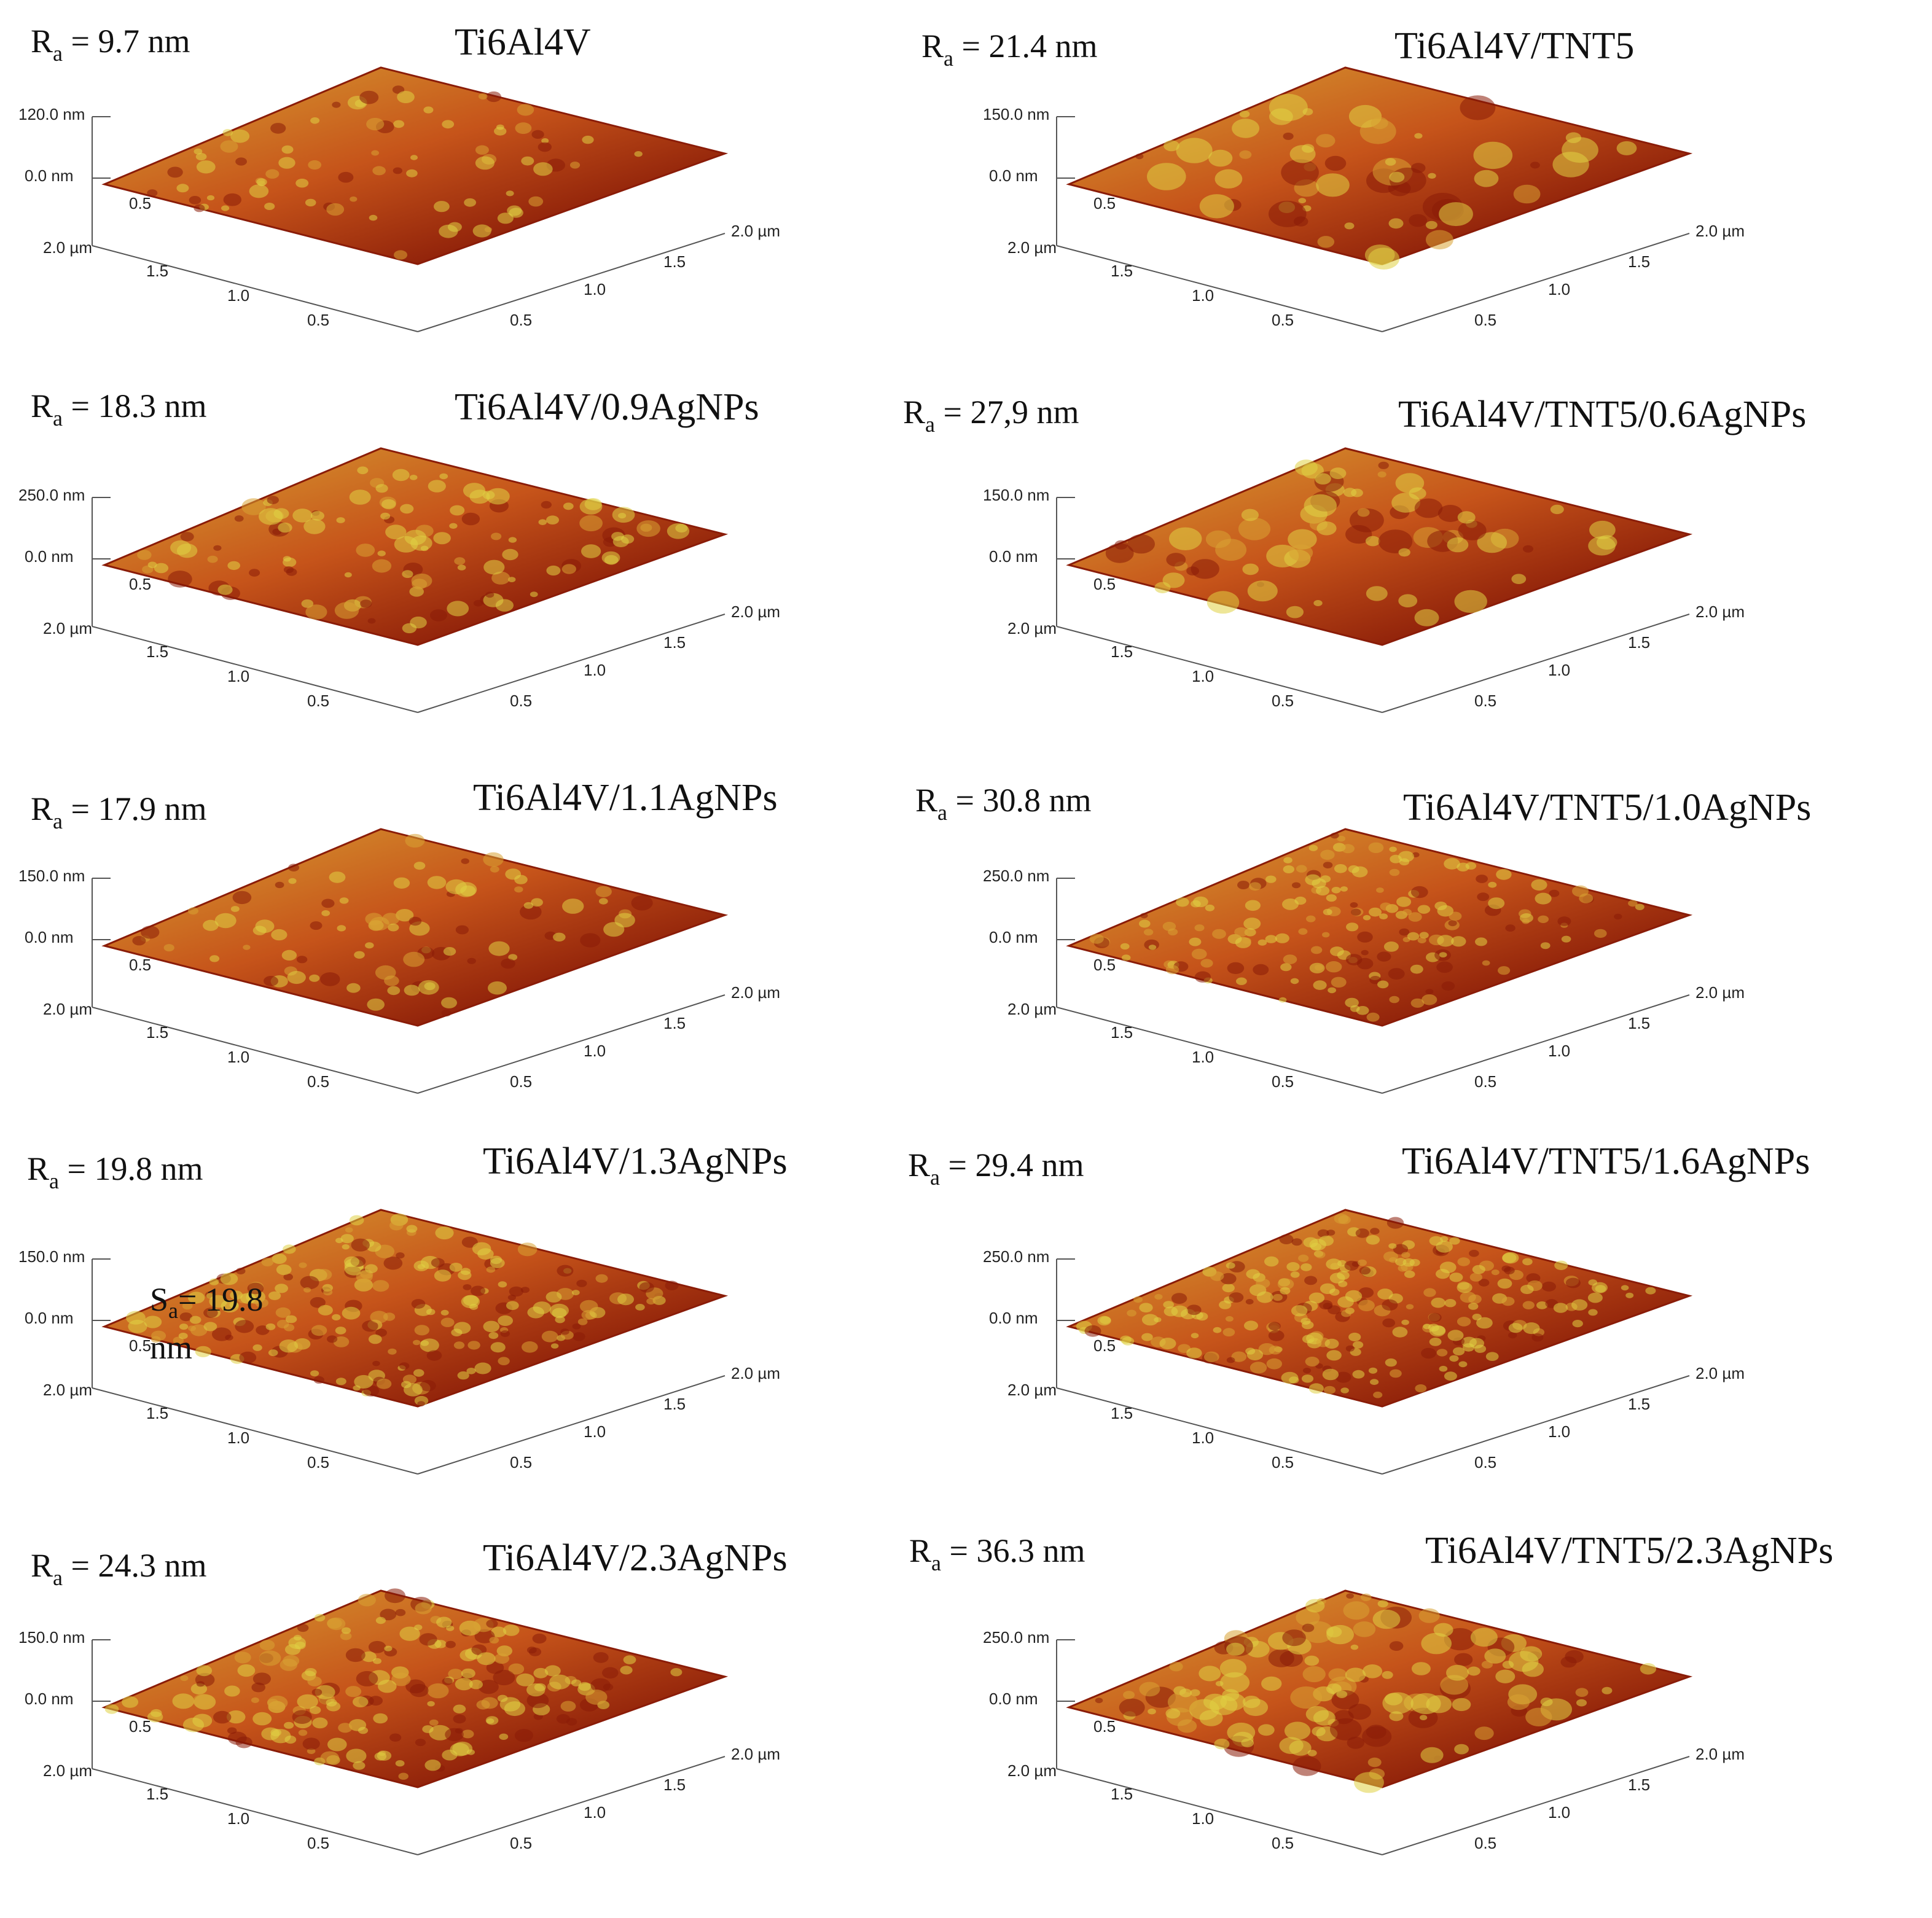 The height and width of the screenshot is (1918, 1932). I want to click on roughness-label: Ra = 18.3 nm, so click(118, 409).